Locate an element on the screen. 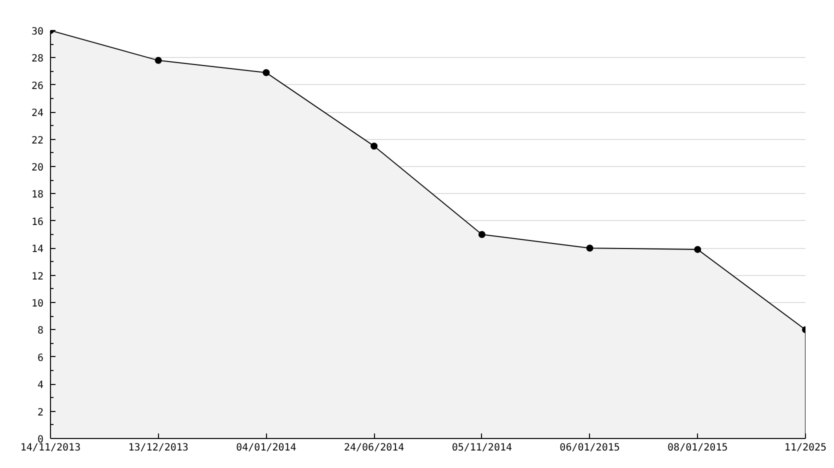 This screenshot has height=468, width=834. y-tick-label: 4 is located at coordinates (40, 386).